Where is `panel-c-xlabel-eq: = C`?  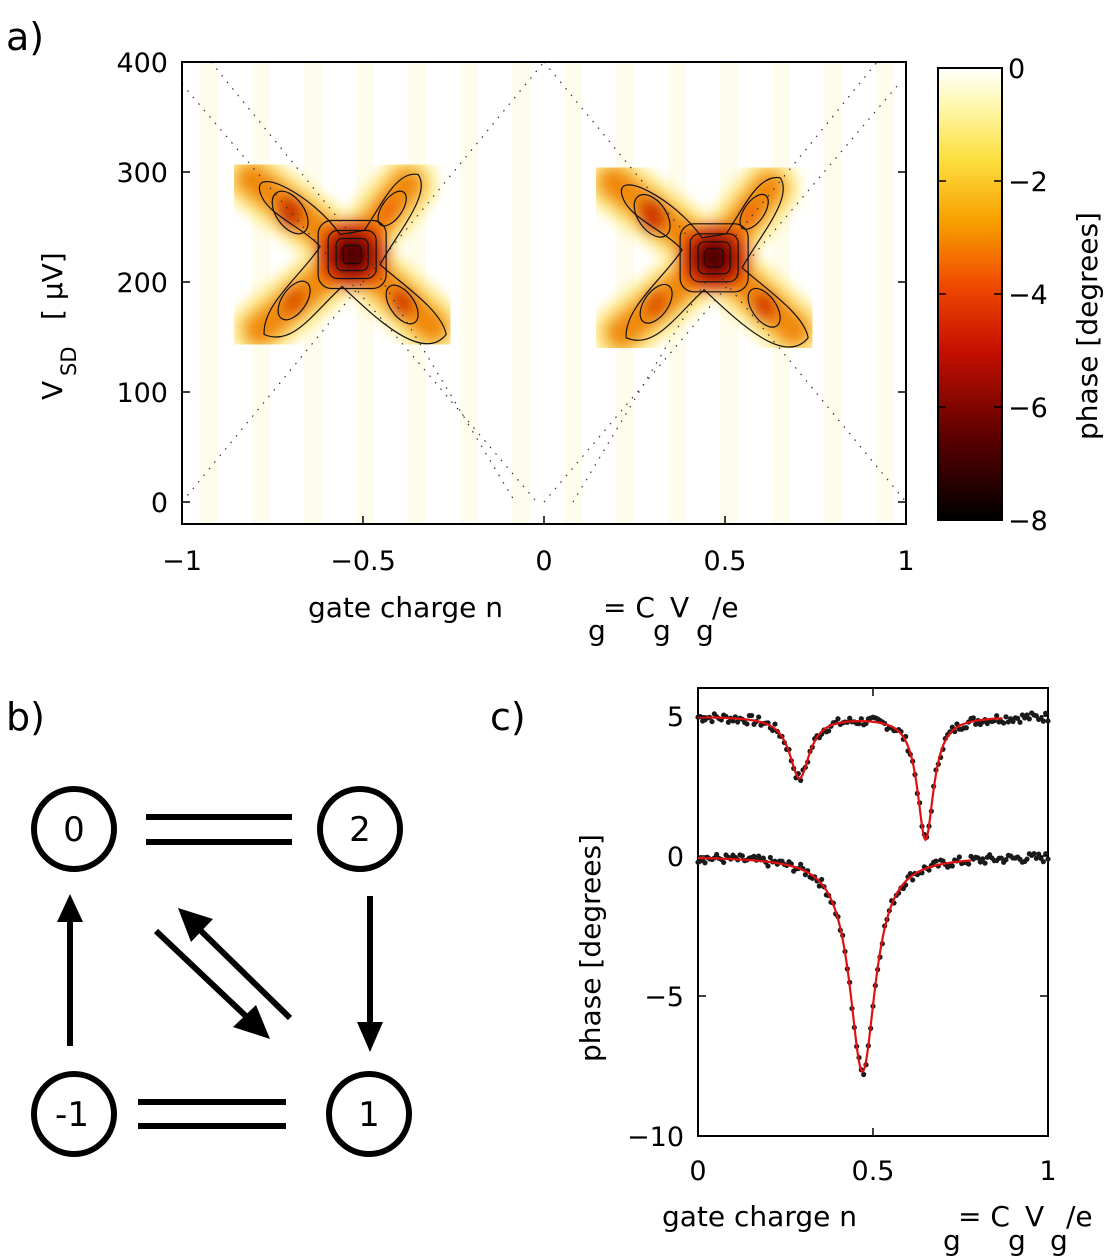
panel-c-xlabel-eq: = C is located at coordinates (984, 1216).